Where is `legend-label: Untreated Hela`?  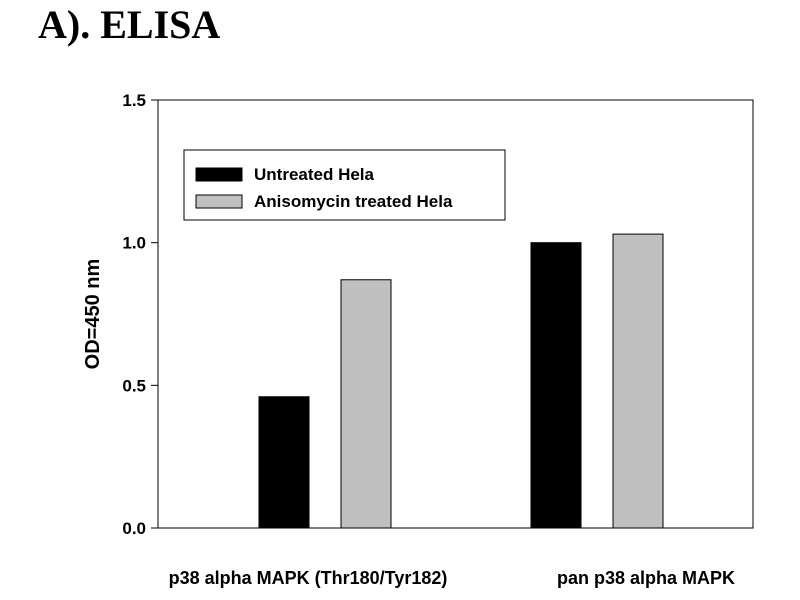
legend-label: Untreated Hela is located at coordinates (314, 174).